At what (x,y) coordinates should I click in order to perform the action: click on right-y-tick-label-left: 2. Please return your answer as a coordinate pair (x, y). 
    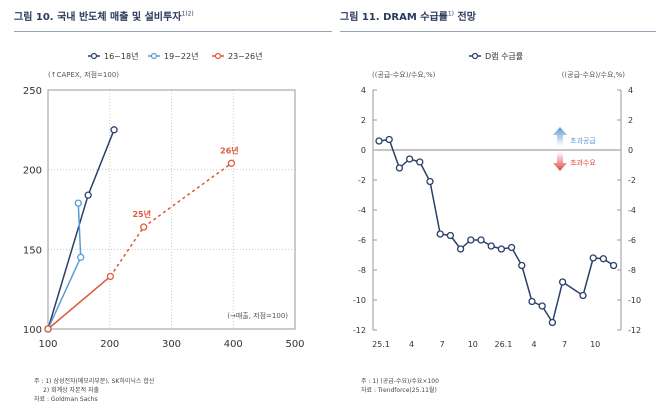
    Looking at the image, I should click on (363, 120).